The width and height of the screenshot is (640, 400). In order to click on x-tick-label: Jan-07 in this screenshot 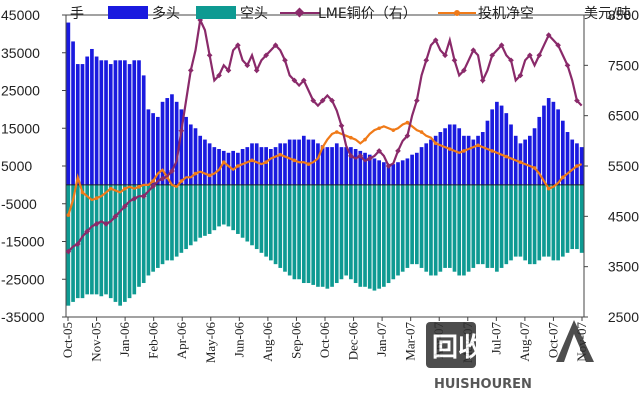, I will do `click(381, 339)`.